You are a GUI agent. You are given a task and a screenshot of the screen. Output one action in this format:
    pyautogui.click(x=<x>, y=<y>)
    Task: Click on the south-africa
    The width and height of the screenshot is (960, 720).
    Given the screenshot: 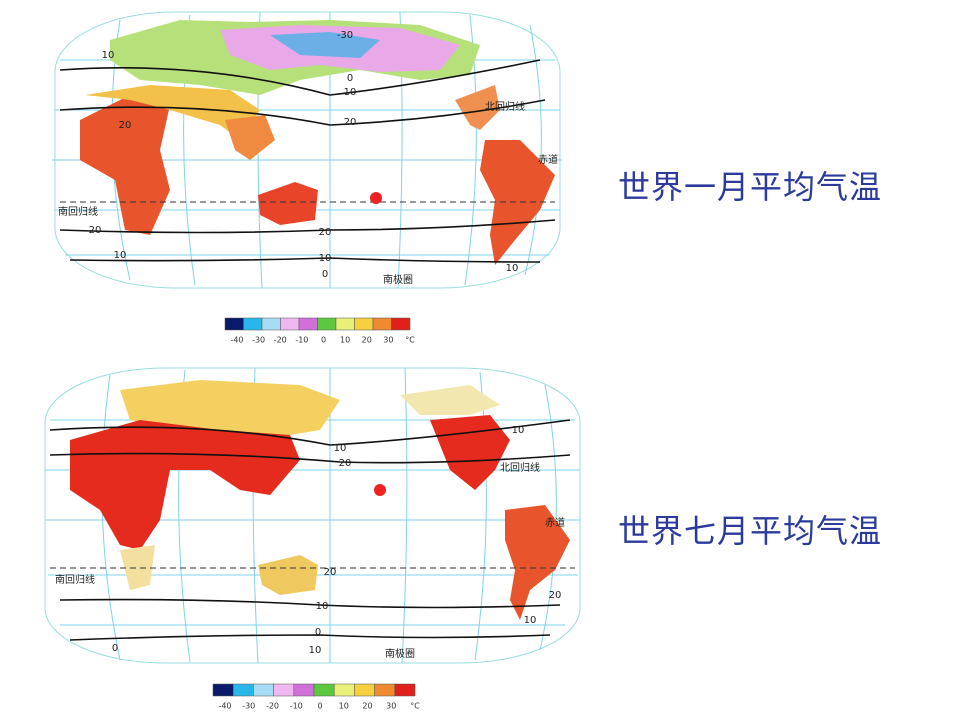 What is the action you would take?
    pyautogui.click(x=137, y=567)
    